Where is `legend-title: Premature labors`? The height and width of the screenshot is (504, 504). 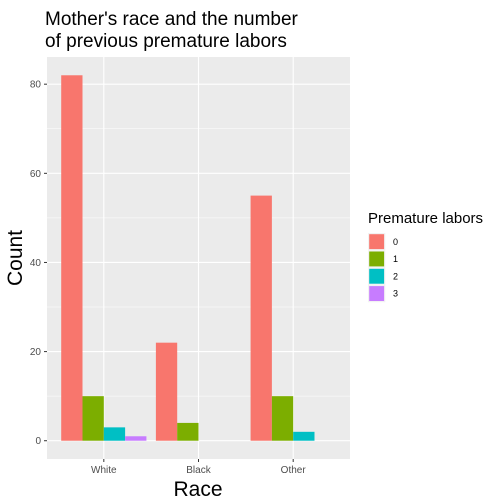 legend-title: Premature labors is located at coordinates (425, 218).